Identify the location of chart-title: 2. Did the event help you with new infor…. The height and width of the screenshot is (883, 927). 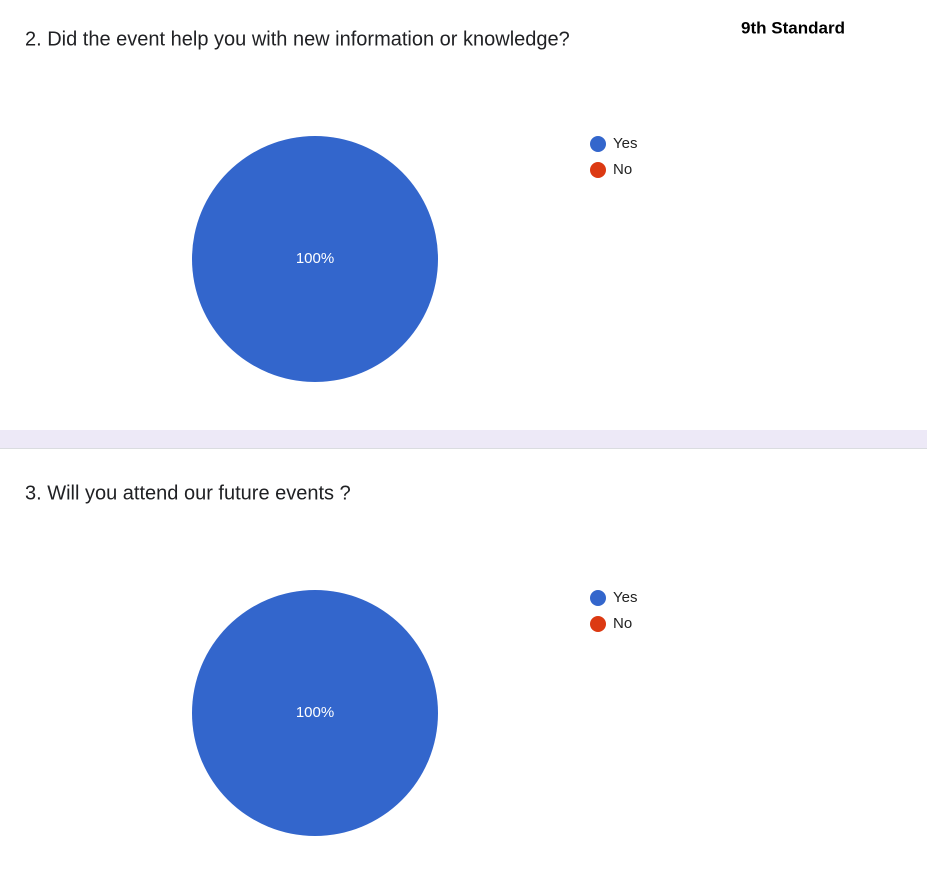
(297, 39).